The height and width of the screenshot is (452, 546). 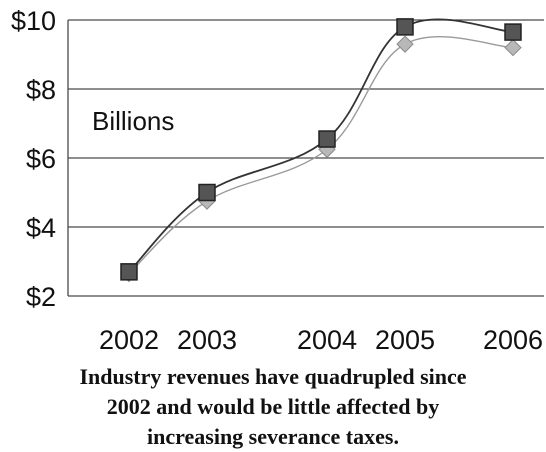 What do you see at coordinates (129, 340) in the screenshot?
I see `x-tick-label: 2002` at bounding box center [129, 340].